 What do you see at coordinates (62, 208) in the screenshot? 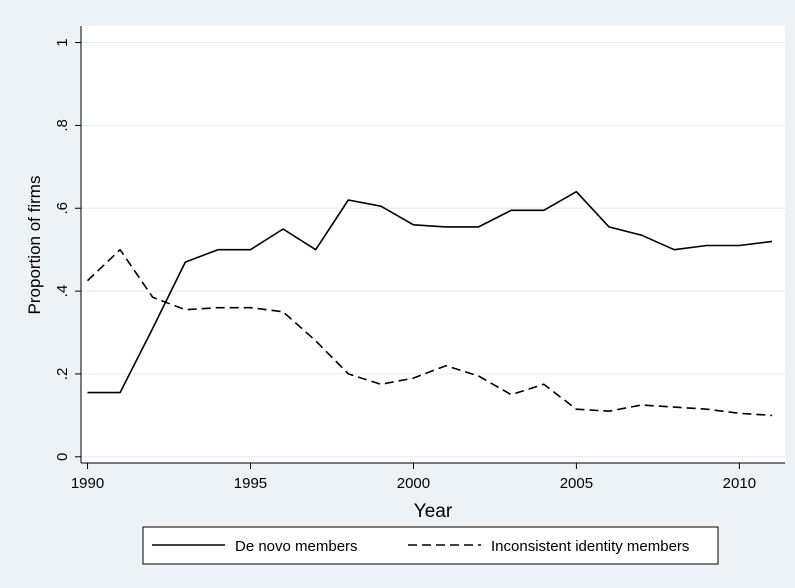
I see `y-tick-label: .6` at bounding box center [62, 208].